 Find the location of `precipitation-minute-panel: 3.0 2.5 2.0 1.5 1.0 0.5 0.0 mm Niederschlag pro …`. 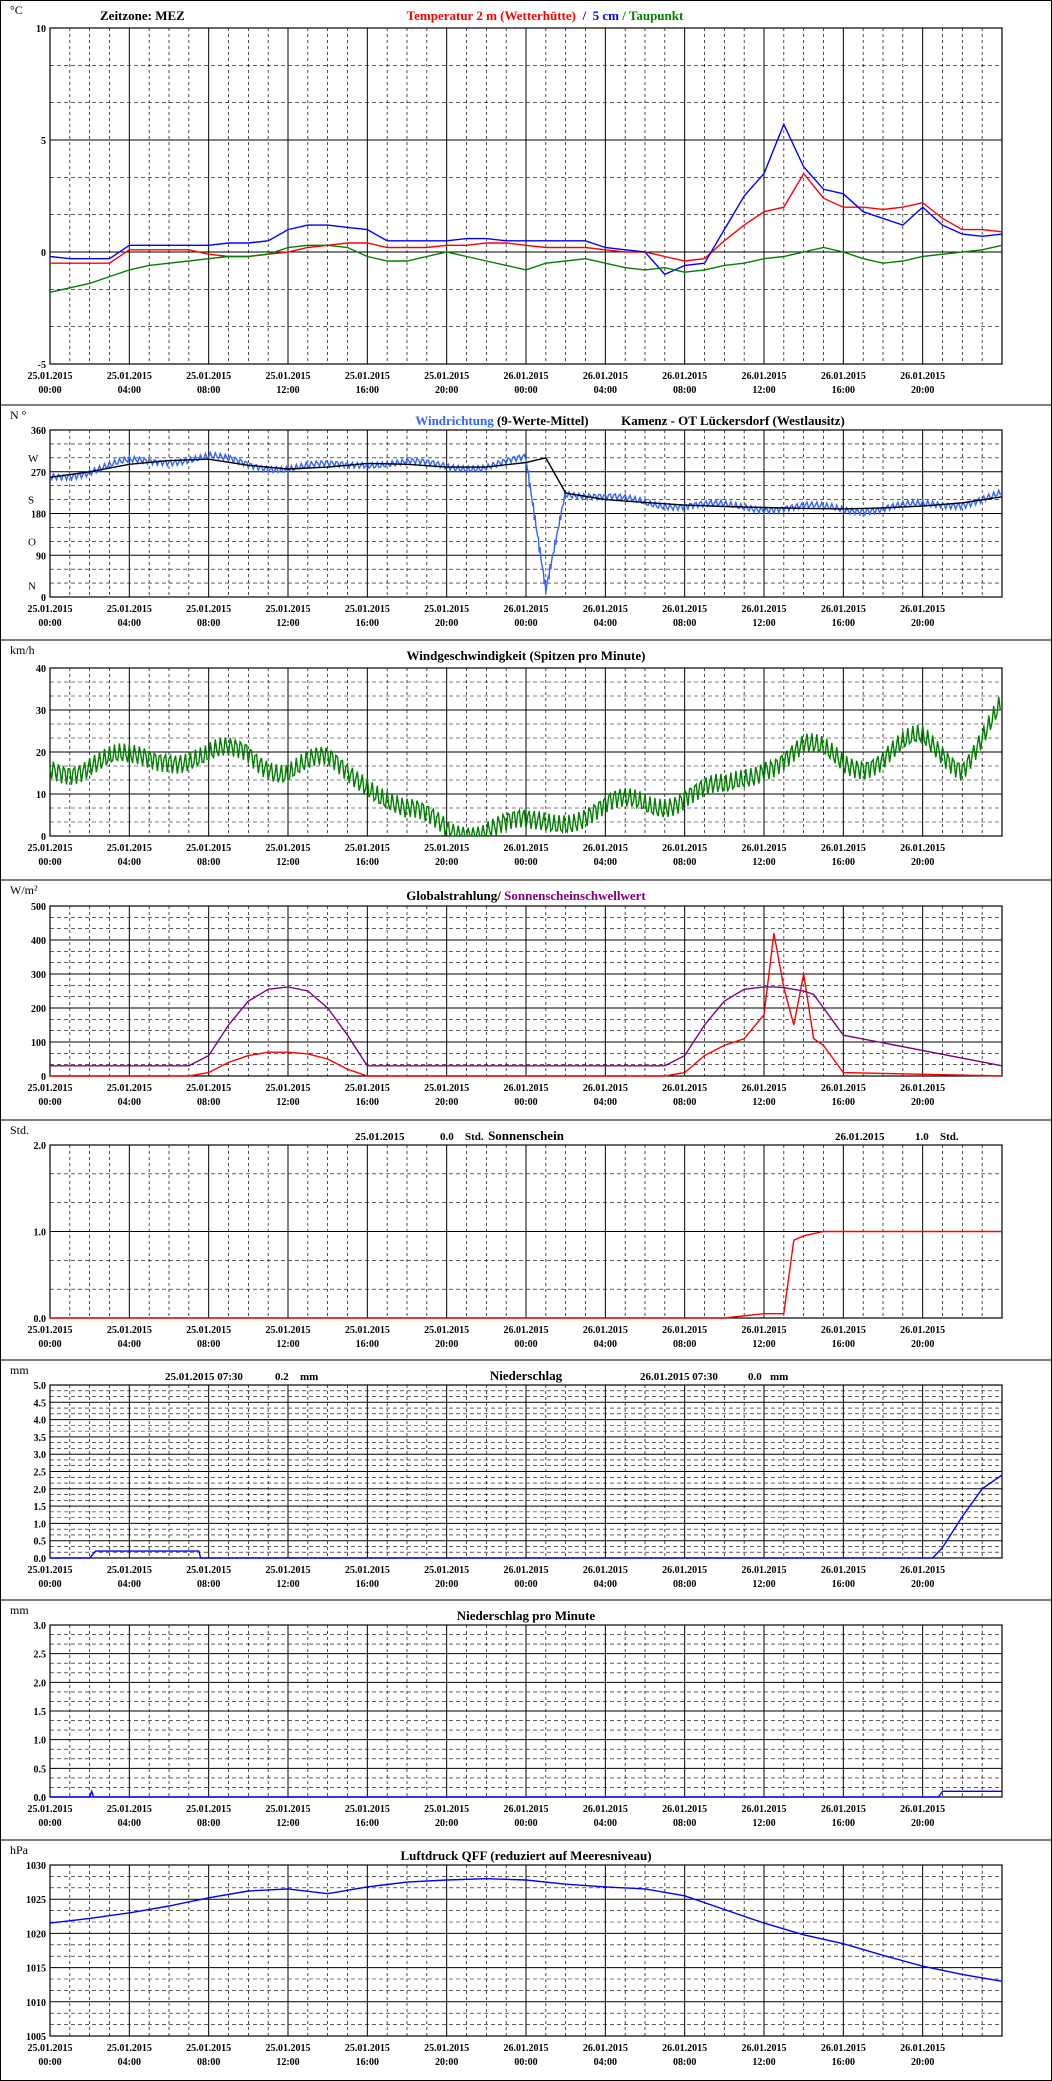

precipitation-minute-panel: 3.0 2.5 2.0 1.5 1.0 0.5 0.0 mm Niederschlag pro … is located at coordinates (526, 1714).